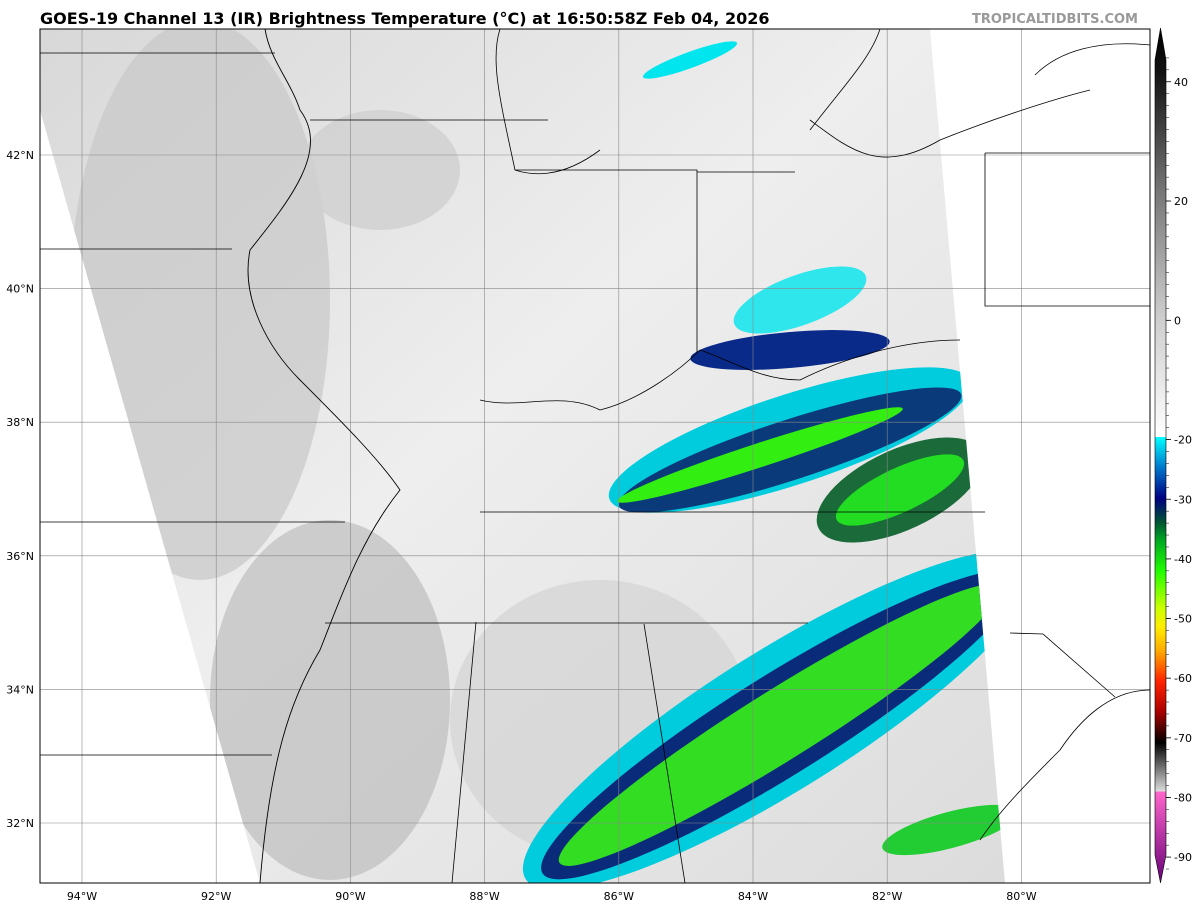  I want to click on colorbar-tick-label: 40, so click(1181, 82).